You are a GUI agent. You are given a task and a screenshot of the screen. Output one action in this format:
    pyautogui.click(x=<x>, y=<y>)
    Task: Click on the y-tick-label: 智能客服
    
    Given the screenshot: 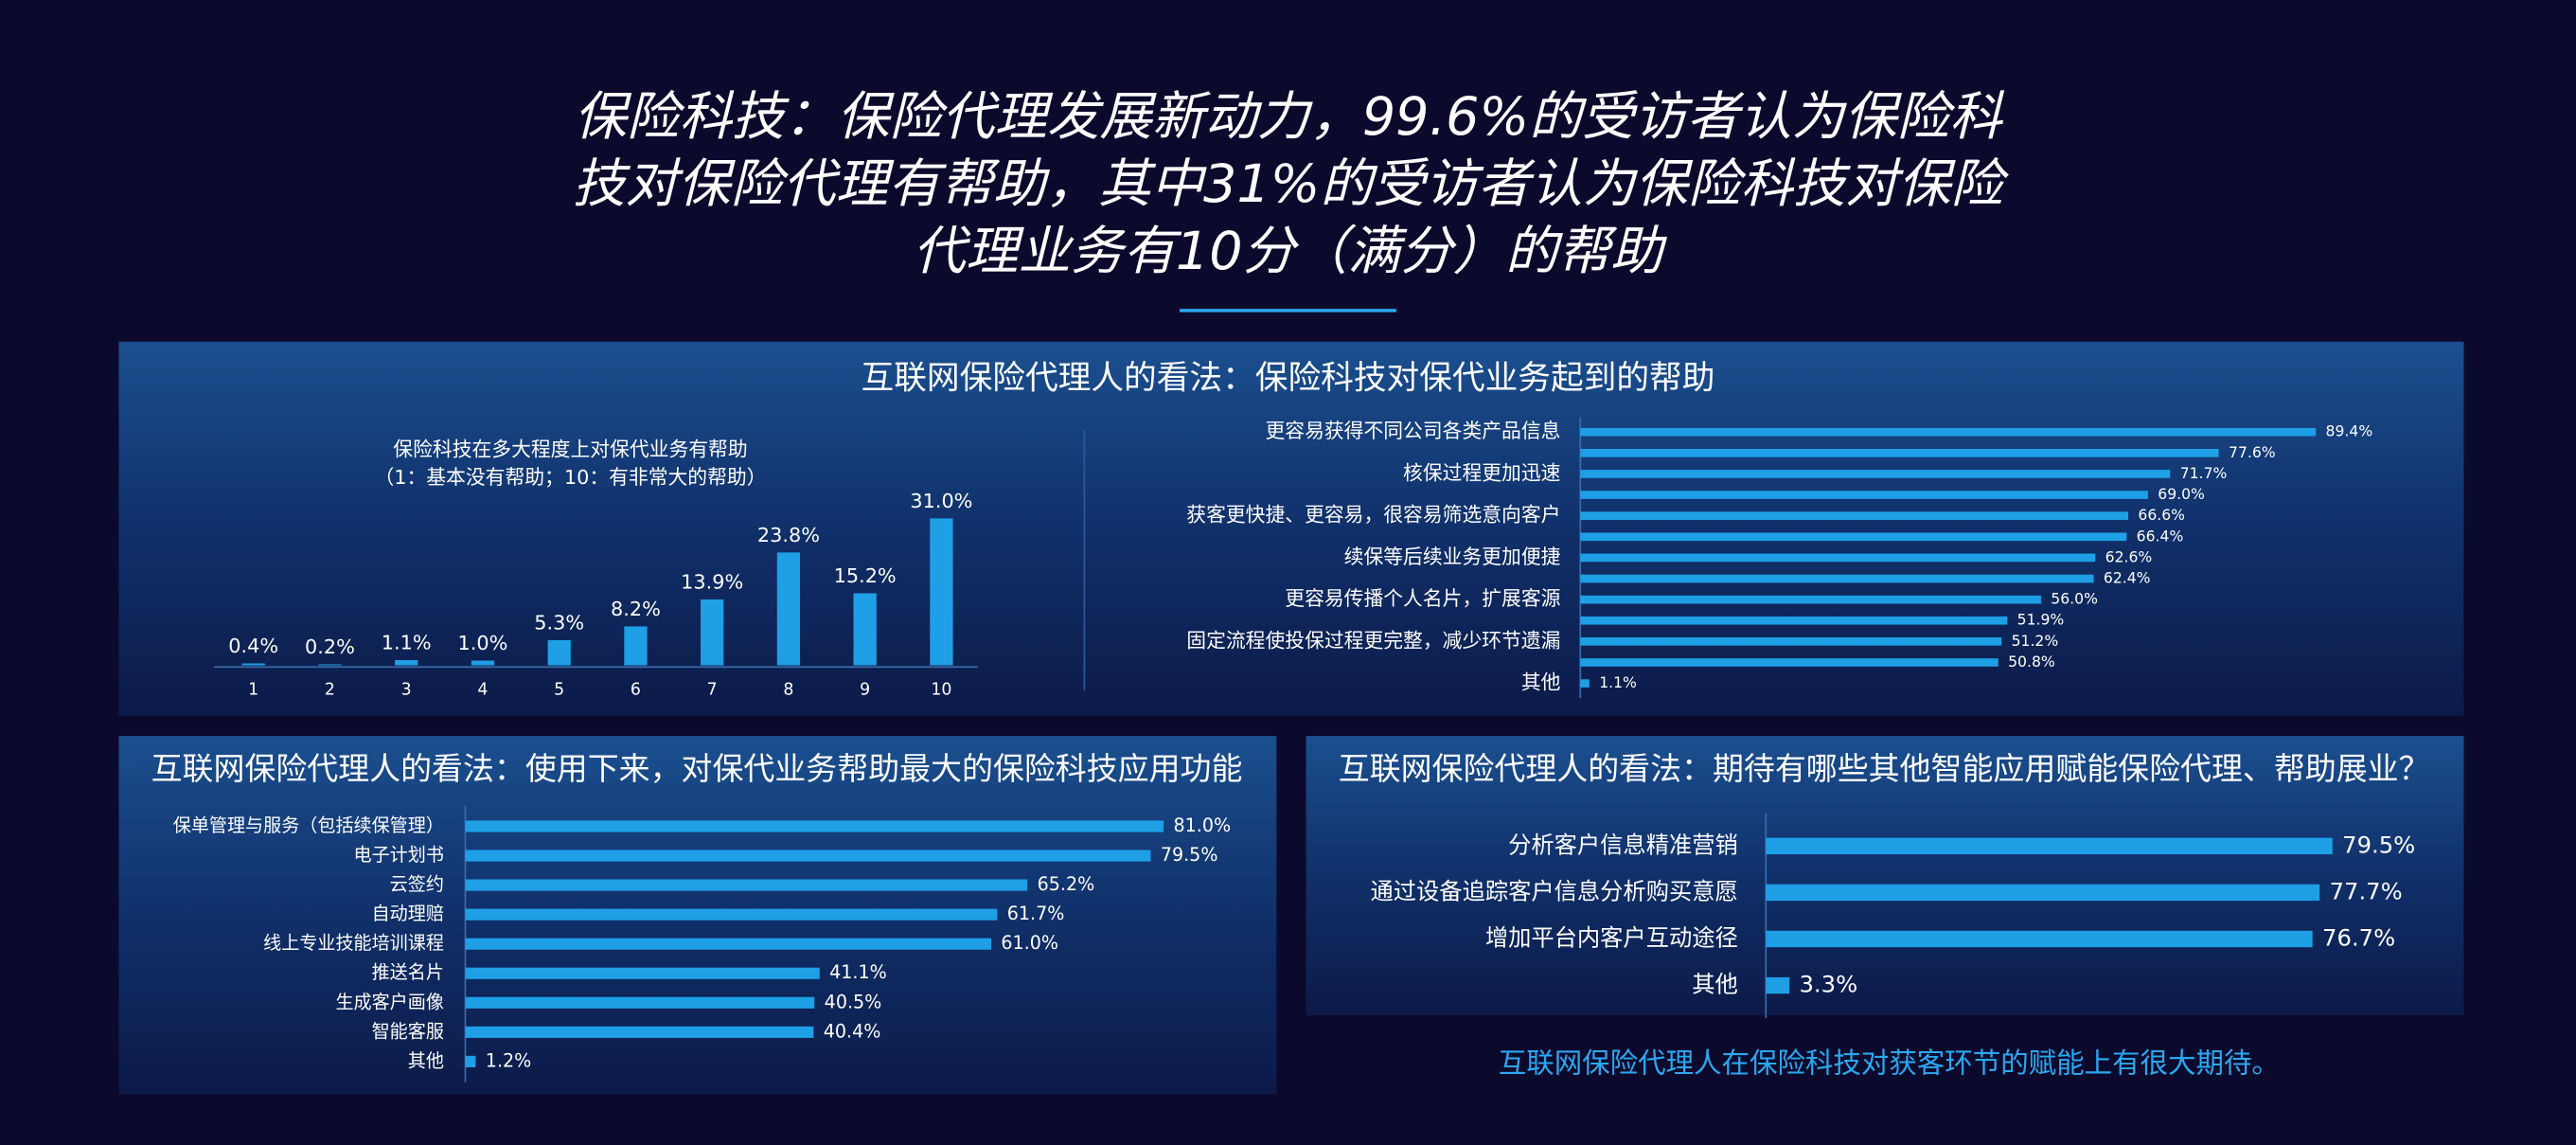 What is the action you would take?
    pyautogui.click(x=408, y=1031)
    